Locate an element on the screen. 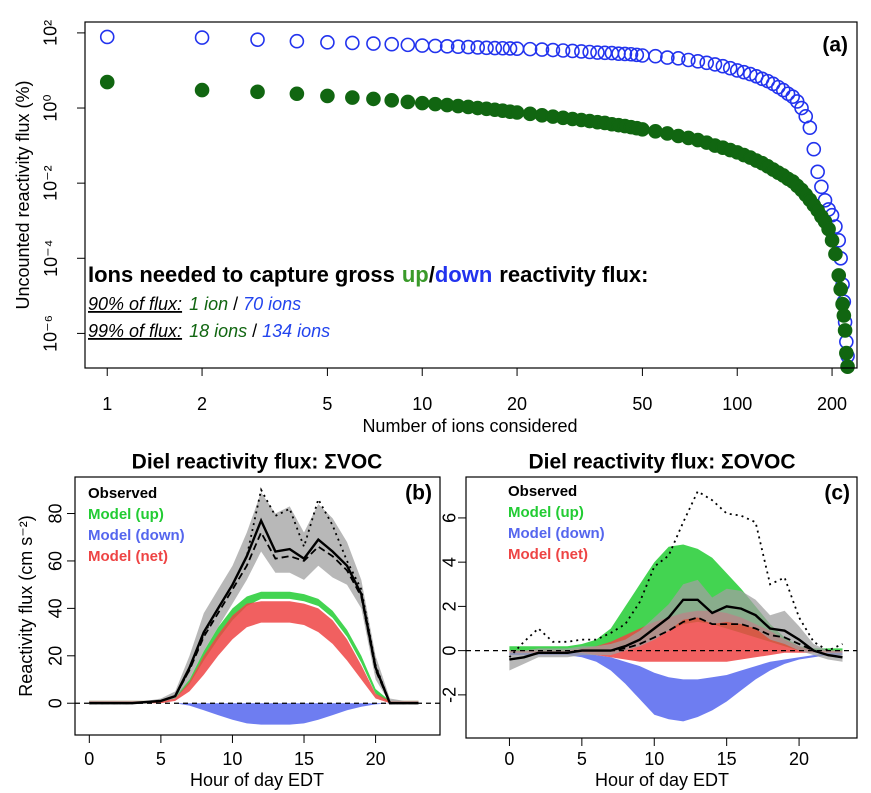 The image size is (871, 793). x-tick-label: 0 is located at coordinates (509, 759).